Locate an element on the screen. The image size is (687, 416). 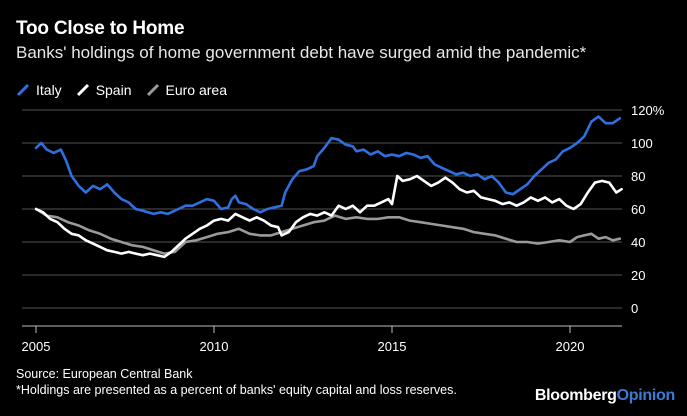
source-note: Source: European Central Bank is located at coordinates (104, 374).